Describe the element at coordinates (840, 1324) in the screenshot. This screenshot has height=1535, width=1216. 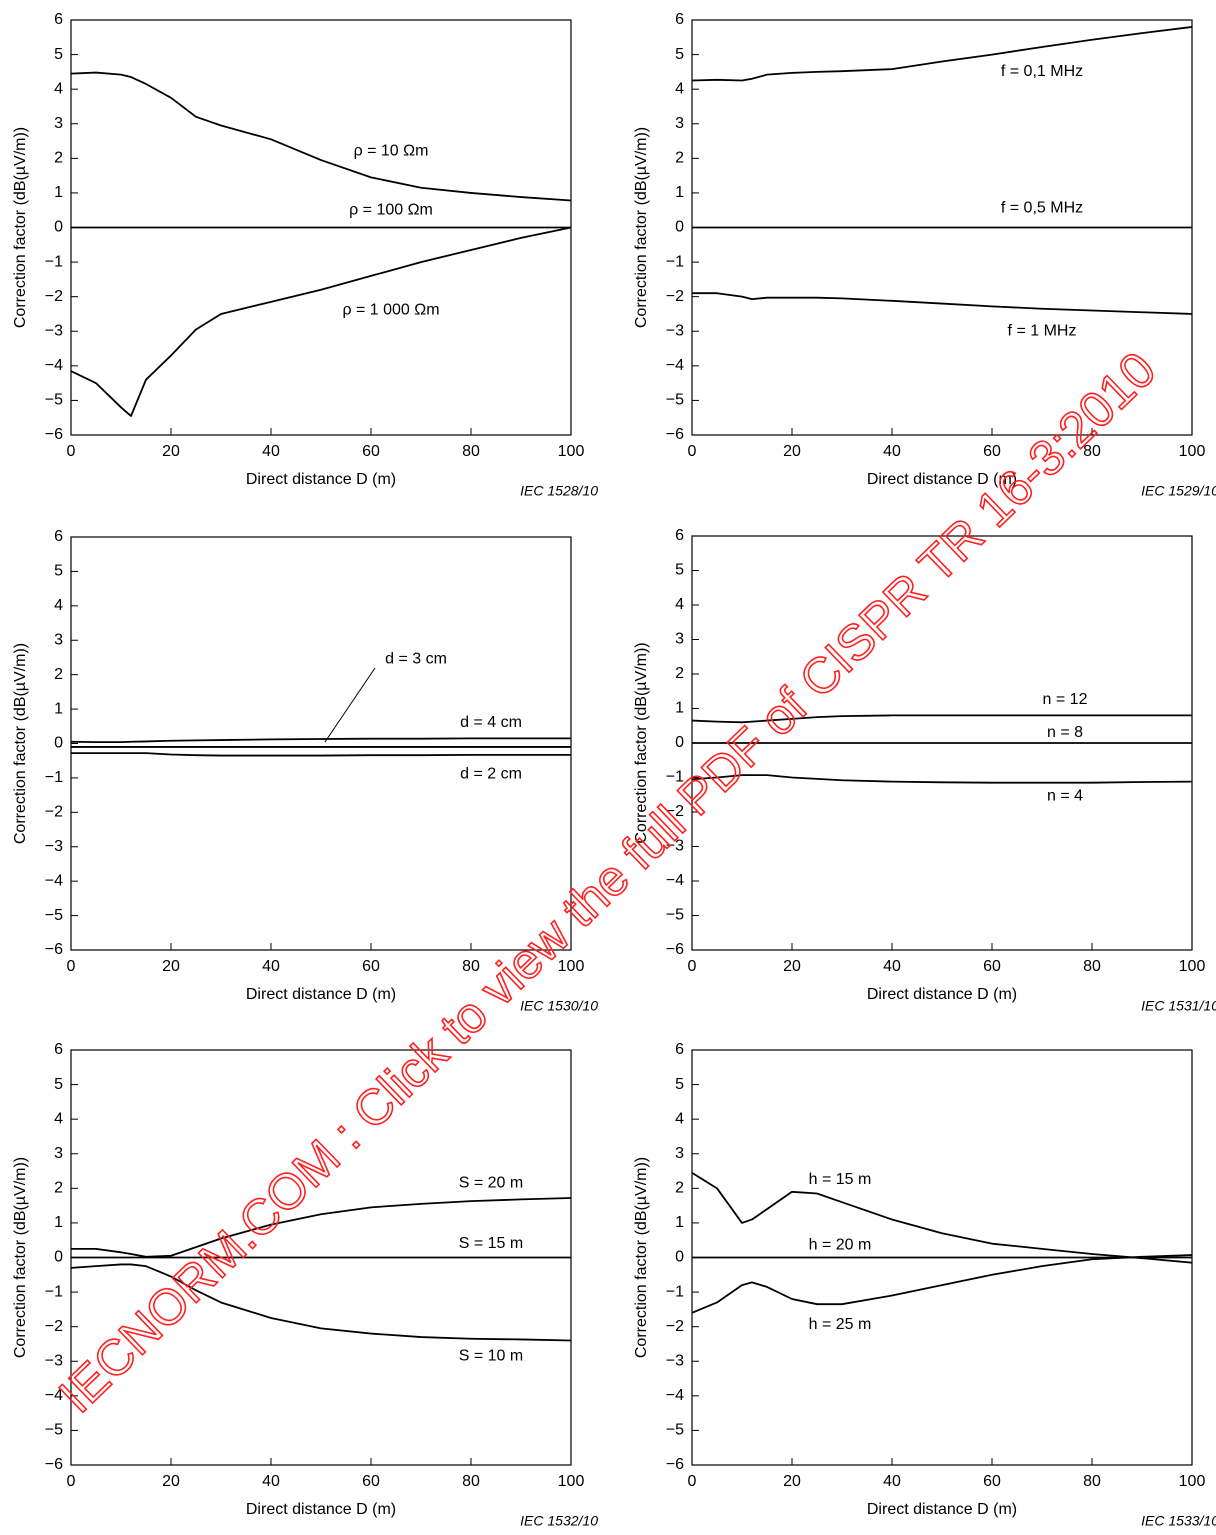
I see `series-label: h = 25 m` at that location.